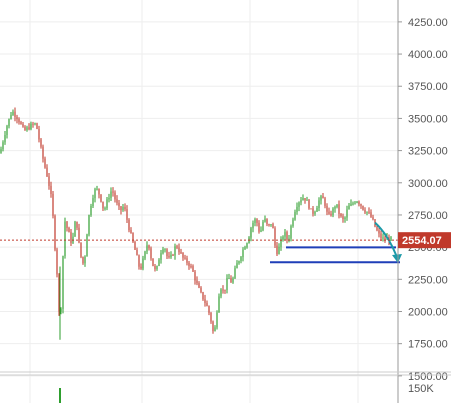 The image size is (451, 403). What do you see at coordinates (428, 345) in the screenshot?
I see `y-tick-label: 1750.00` at bounding box center [428, 345].